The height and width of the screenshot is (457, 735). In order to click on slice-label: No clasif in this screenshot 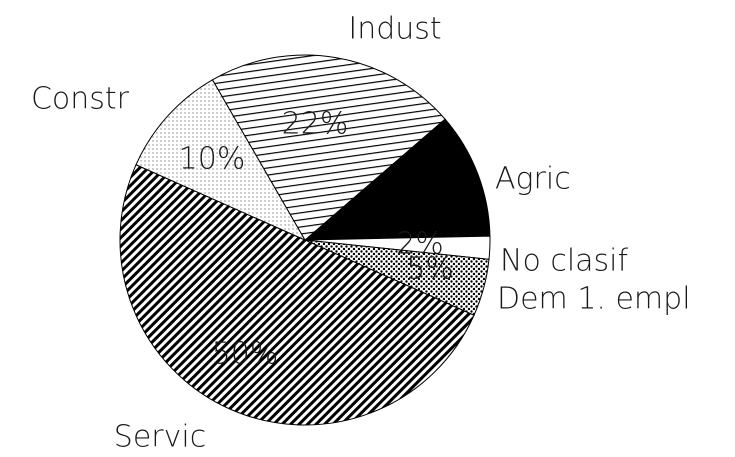, I will do `click(564, 261)`.